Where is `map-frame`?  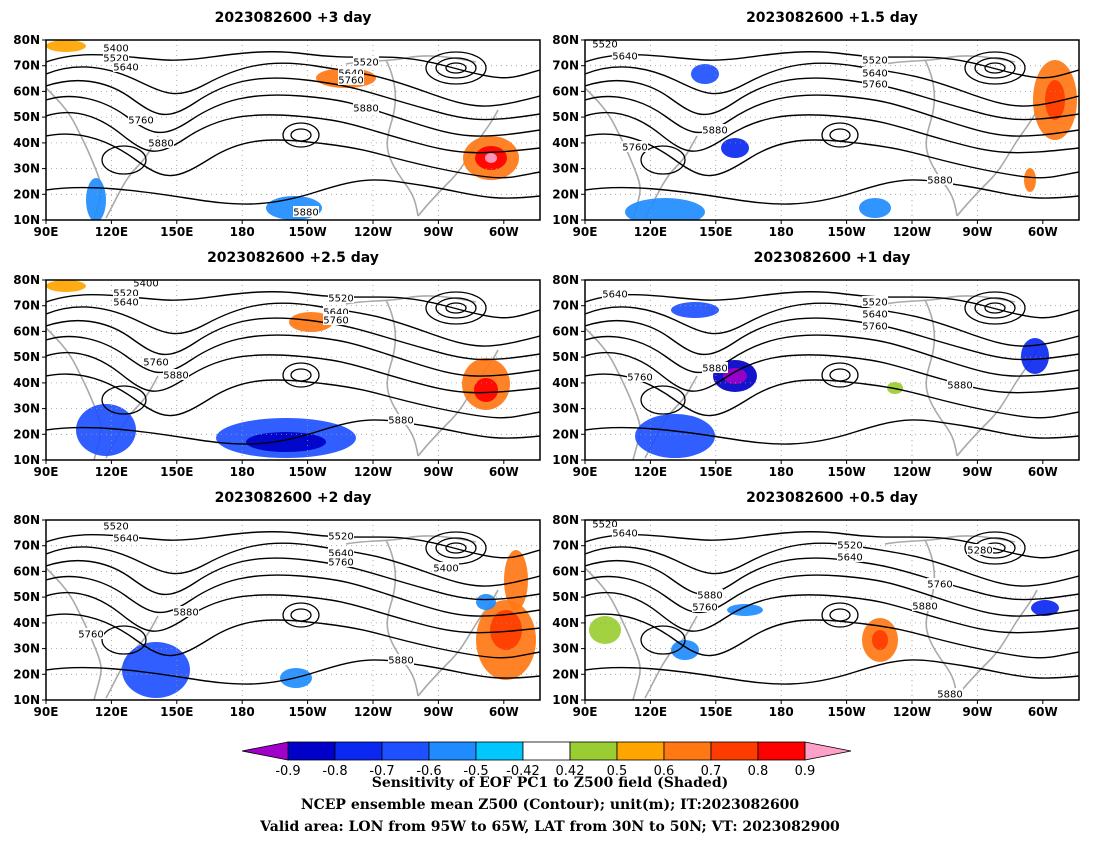
map-frame is located at coordinates (832, 610).